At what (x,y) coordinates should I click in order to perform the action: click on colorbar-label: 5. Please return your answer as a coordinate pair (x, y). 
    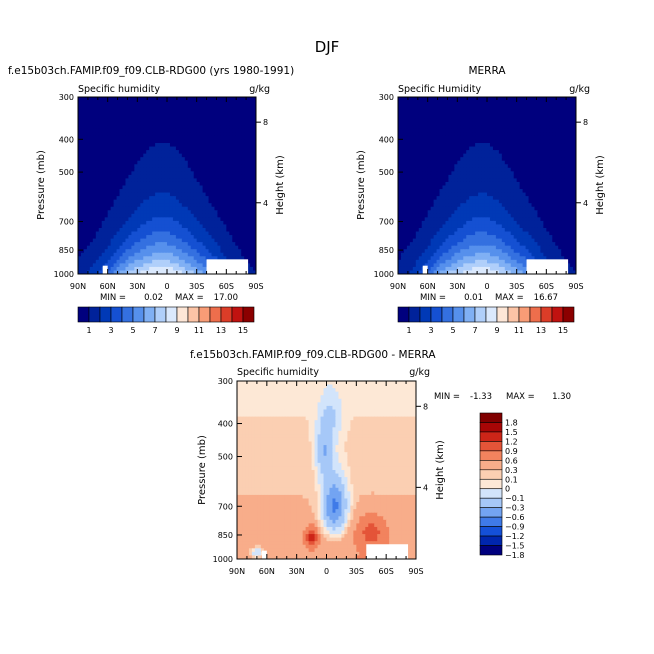
    Looking at the image, I should click on (132, 330).